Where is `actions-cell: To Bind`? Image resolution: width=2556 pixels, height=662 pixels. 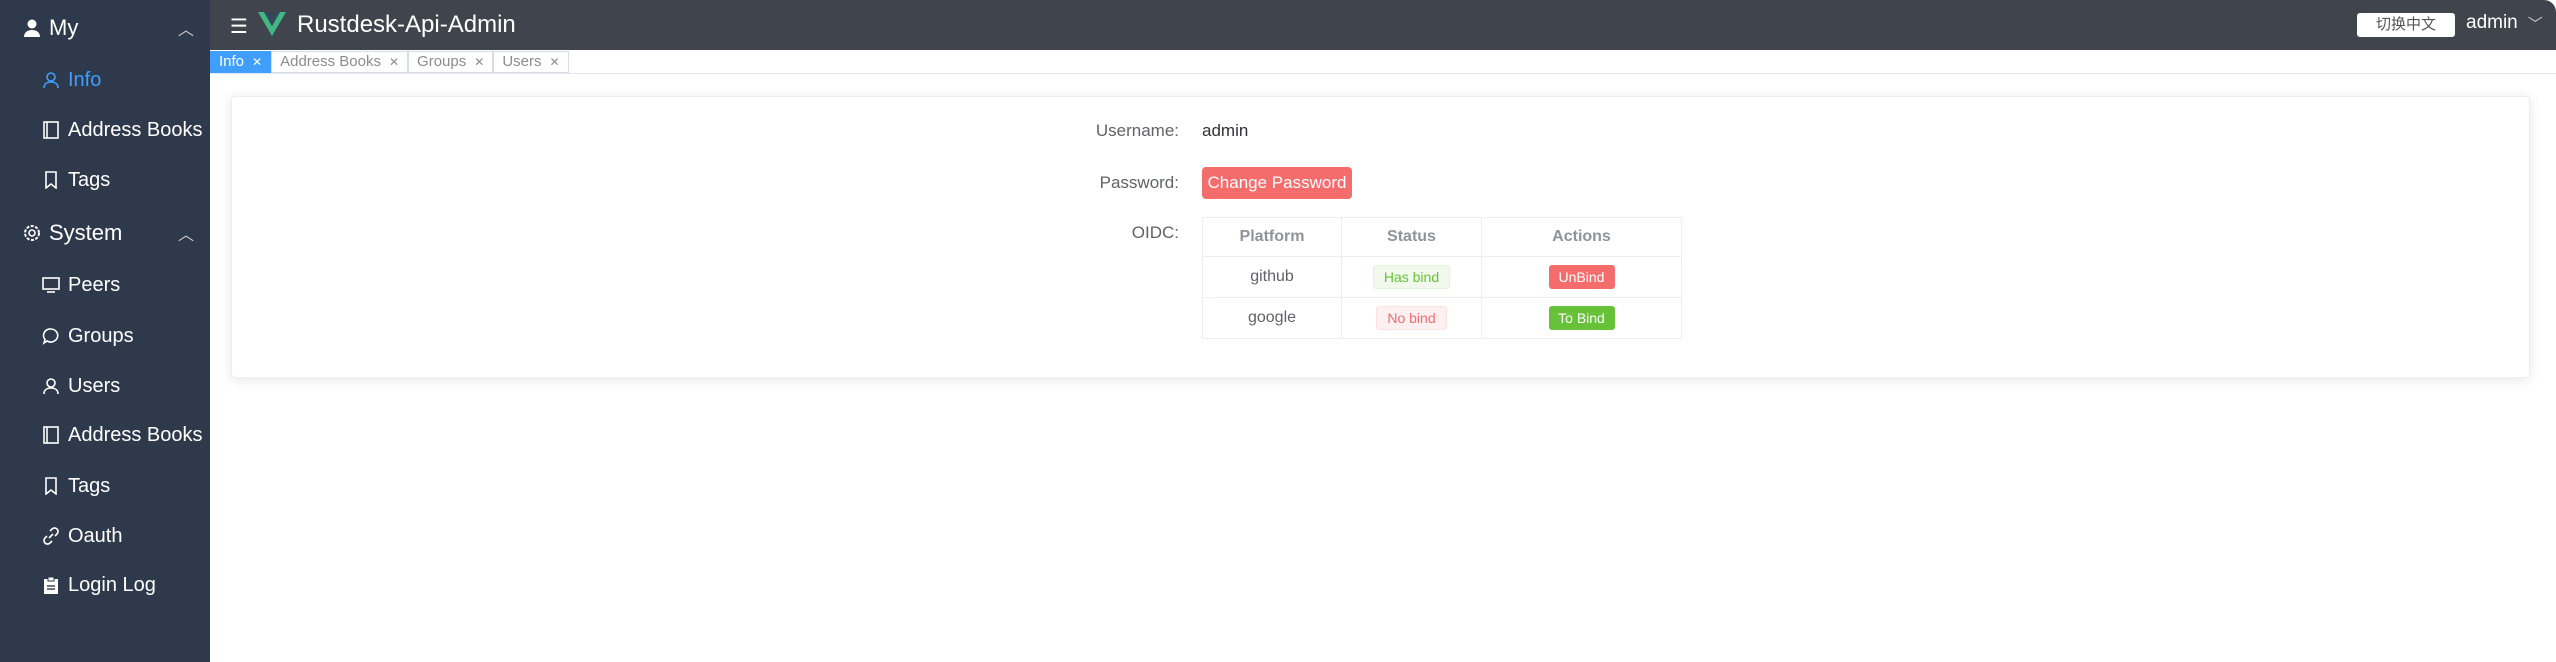
actions-cell: To Bind is located at coordinates (1581, 318).